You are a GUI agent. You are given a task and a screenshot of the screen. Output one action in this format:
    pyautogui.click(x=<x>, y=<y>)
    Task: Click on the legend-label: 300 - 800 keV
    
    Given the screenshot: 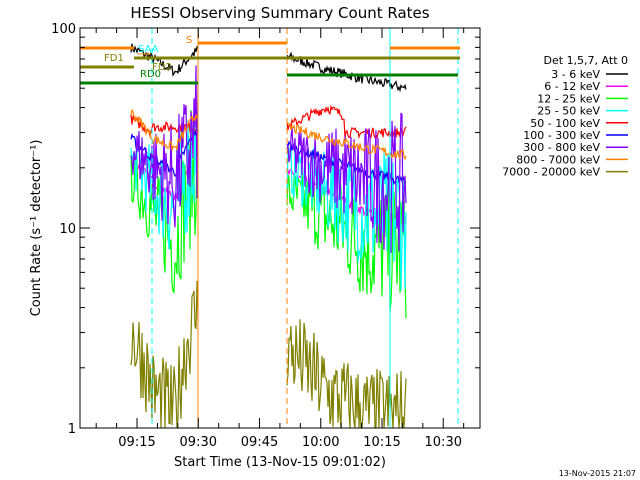 What is the action you would take?
    pyautogui.click(x=561, y=147)
    